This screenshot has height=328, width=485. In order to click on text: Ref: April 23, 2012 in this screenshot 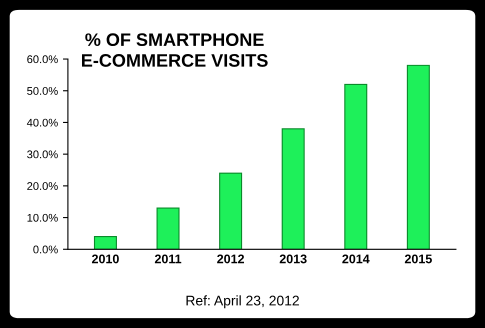, I will do `click(242, 301)`.